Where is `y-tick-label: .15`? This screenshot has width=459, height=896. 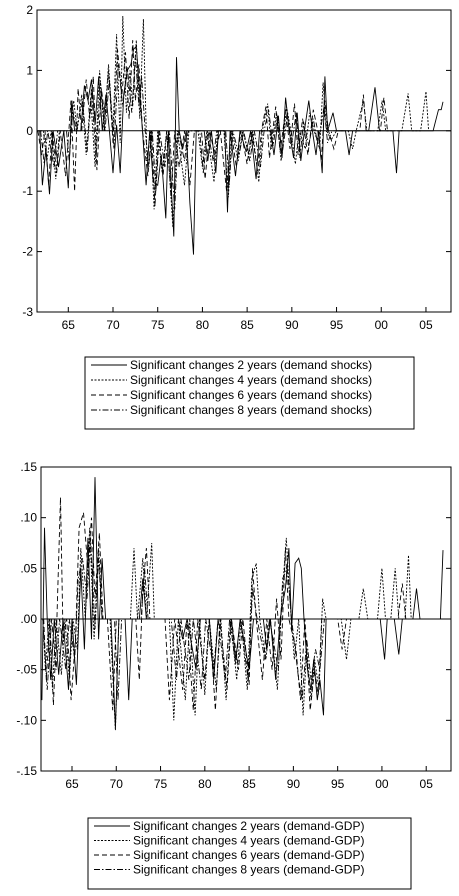
y-tick-label: .15 is located at coordinates (28, 467).